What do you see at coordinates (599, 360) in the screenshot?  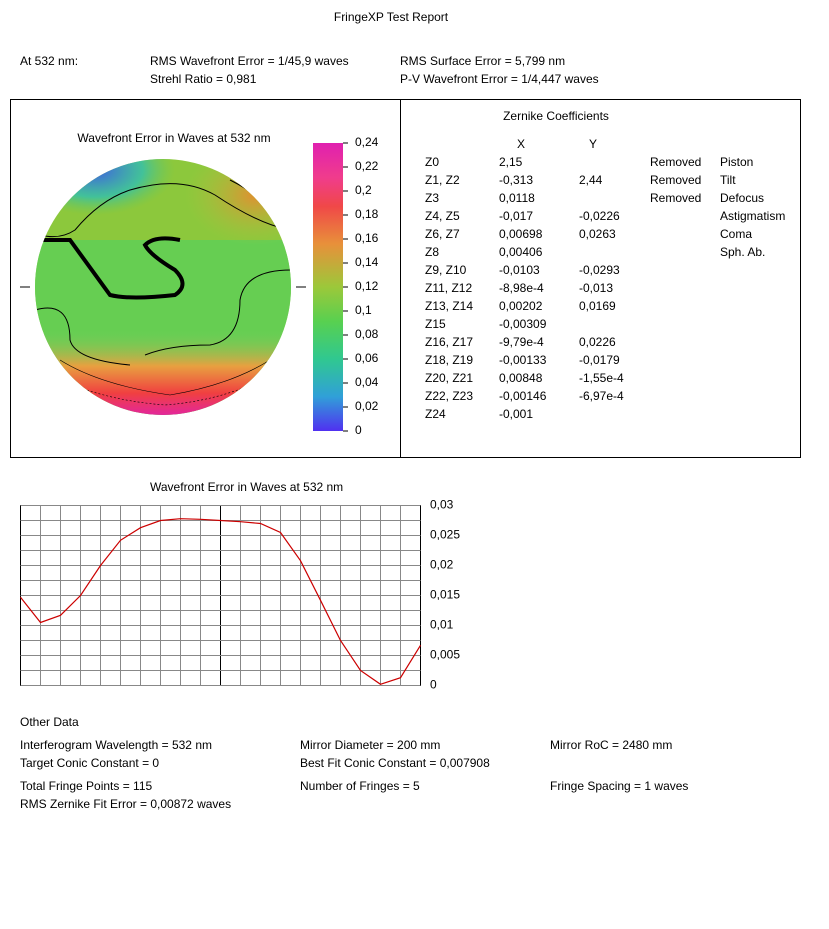 I see `zernike-y: -0,0179` at bounding box center [599, 360].